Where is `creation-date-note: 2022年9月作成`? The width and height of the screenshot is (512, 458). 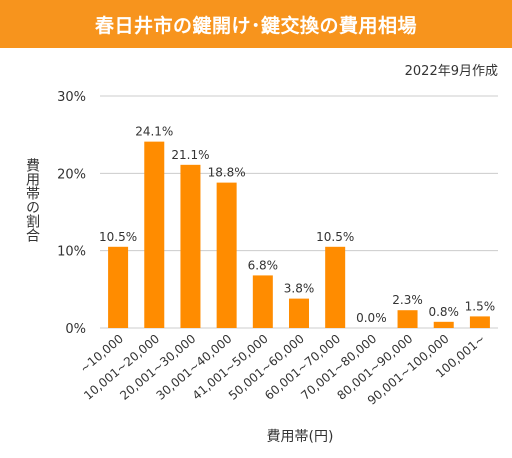
creation-date-note: 2022年9月作成 is located at coordinates (451, 71).